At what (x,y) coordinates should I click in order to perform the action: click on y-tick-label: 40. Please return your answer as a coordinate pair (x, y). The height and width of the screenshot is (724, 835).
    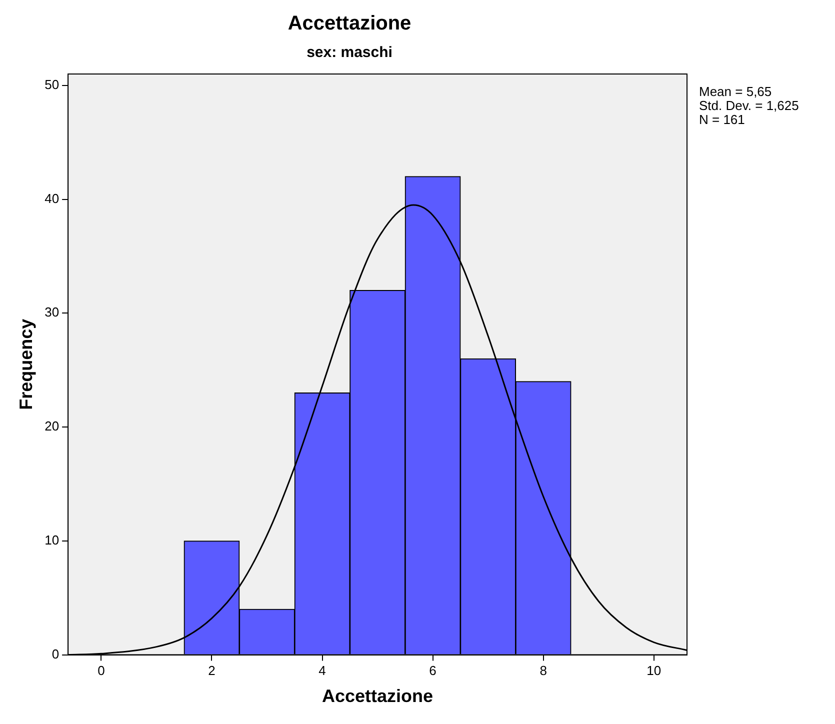
    Looking at the image, I should click on (52, 198).